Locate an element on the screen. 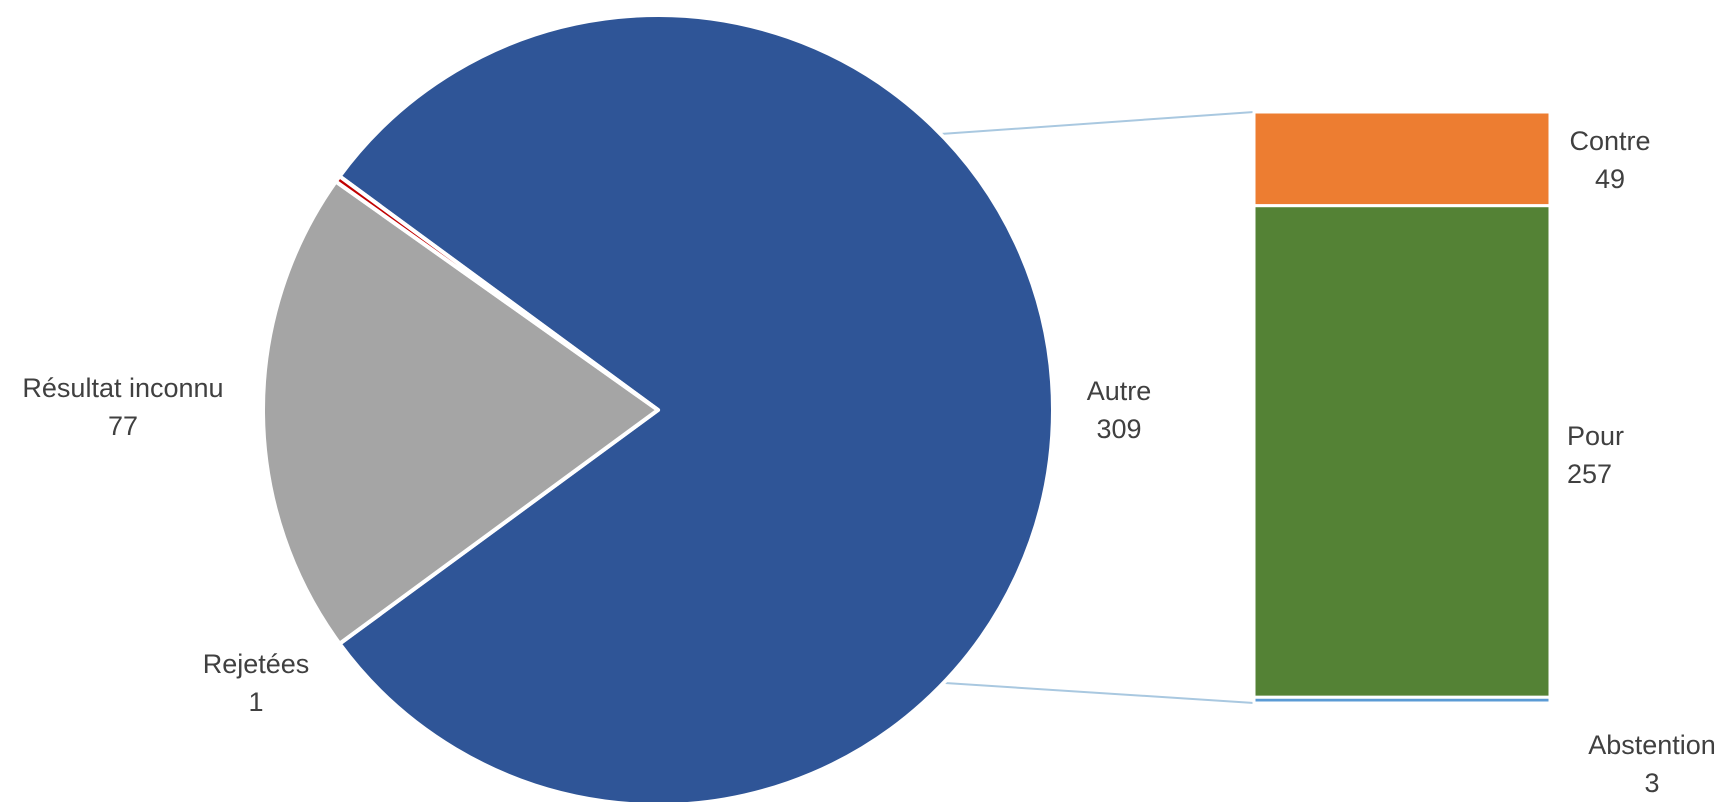 The height and width of the screenshot is (802, 1727). label-pour-value: 257 is located at coordinates (1589, 474).